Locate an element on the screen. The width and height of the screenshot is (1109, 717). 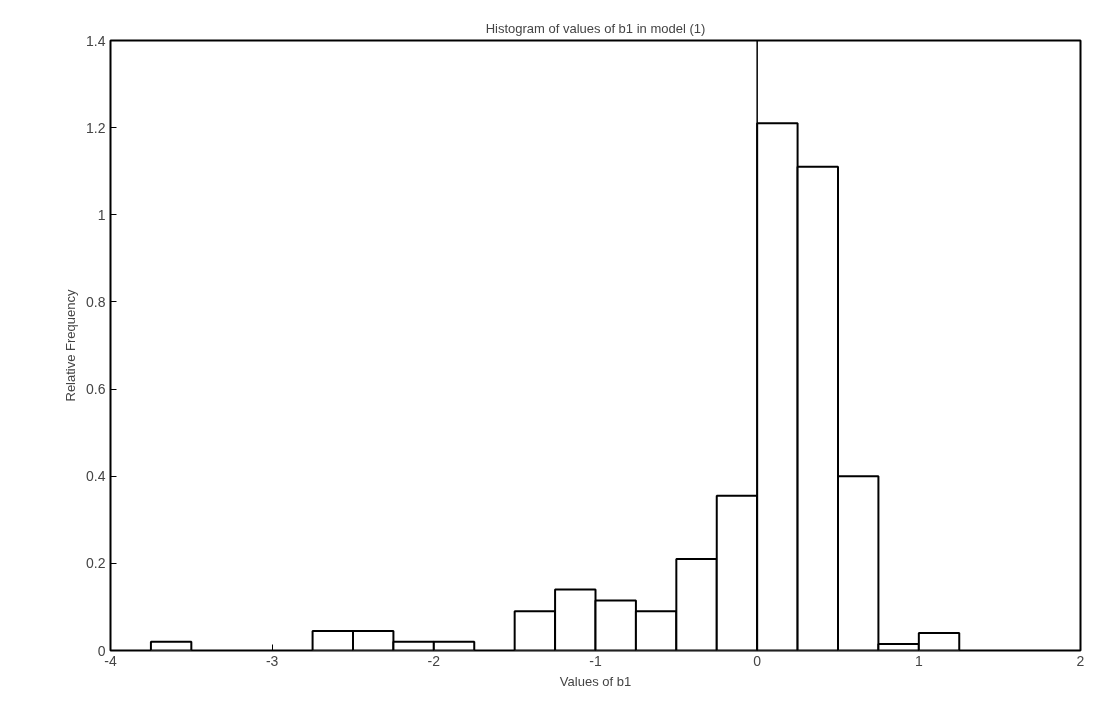
x-tick-label: -1 is located at coordinates (595, 660).